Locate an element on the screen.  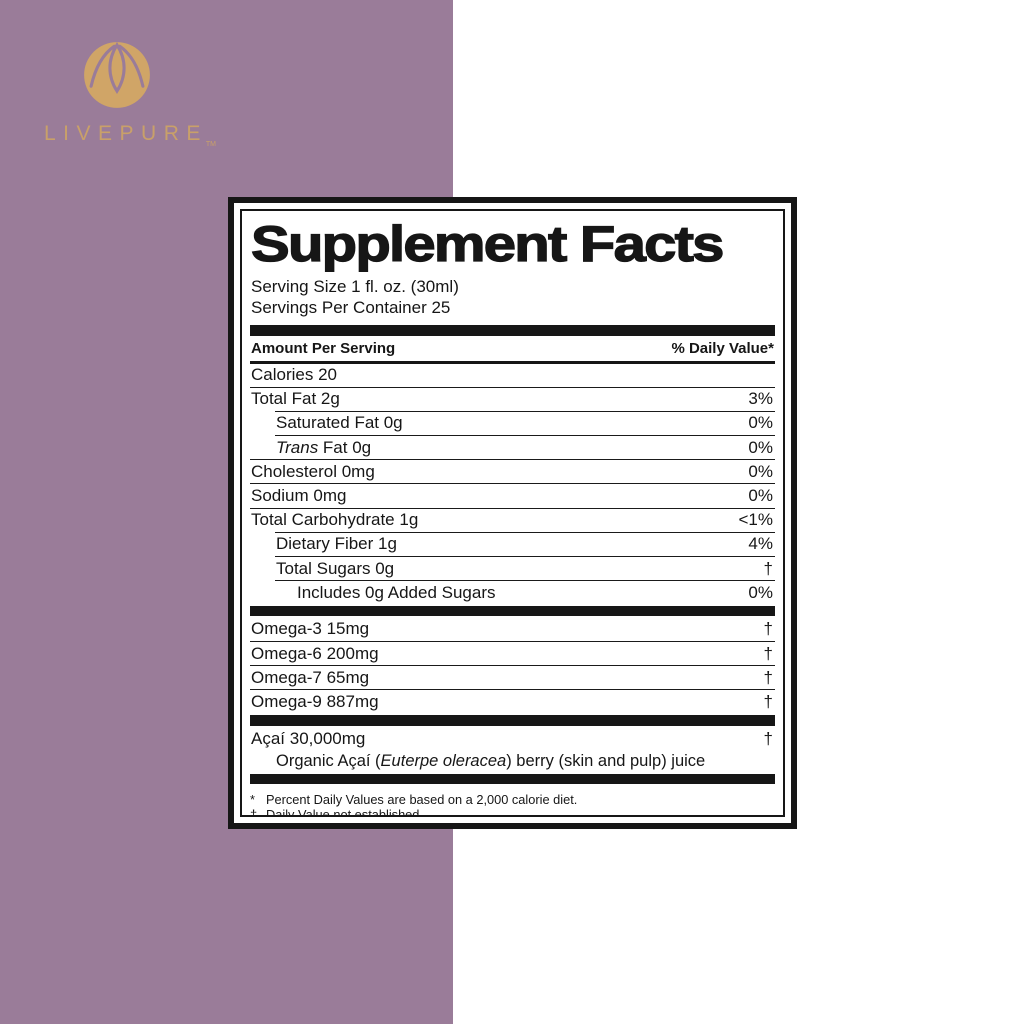
brand-wordmark: LIVEPURETM is located at coordinates (130, 135).